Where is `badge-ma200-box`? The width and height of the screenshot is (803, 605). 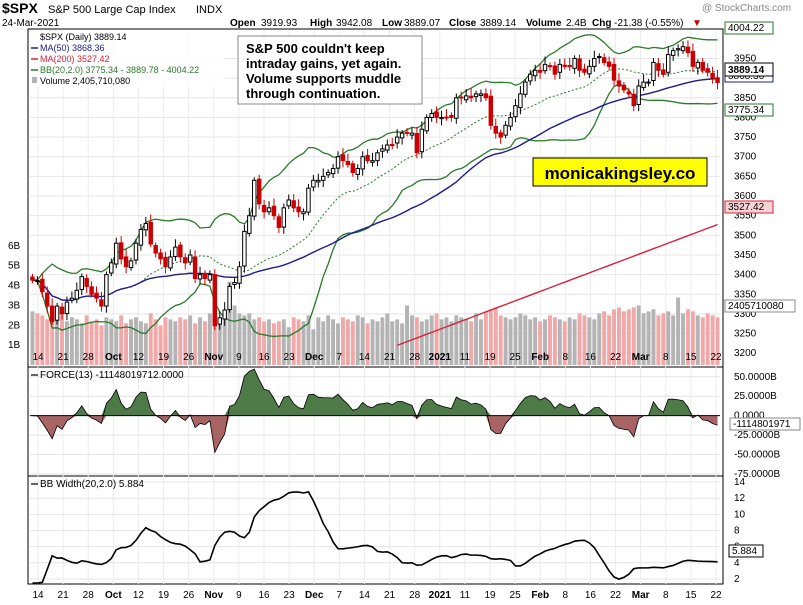 badge-ma200-box is located at coordinates (749, 207).